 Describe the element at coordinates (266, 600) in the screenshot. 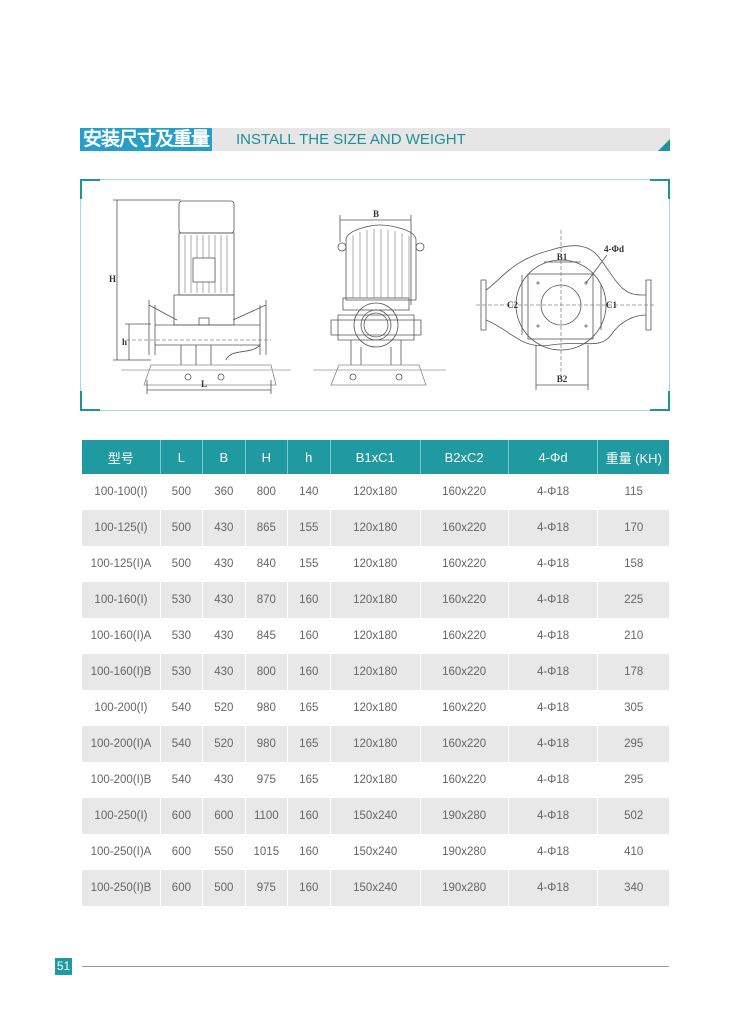

I see `table-cell: 870` at that location.